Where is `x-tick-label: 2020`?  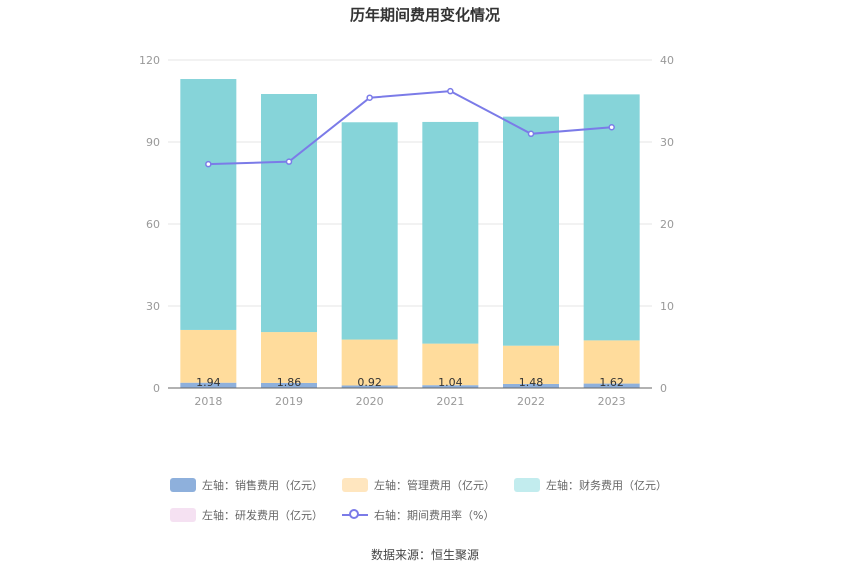 x-tick-label: 2020 is located at coordinates (370, 401).